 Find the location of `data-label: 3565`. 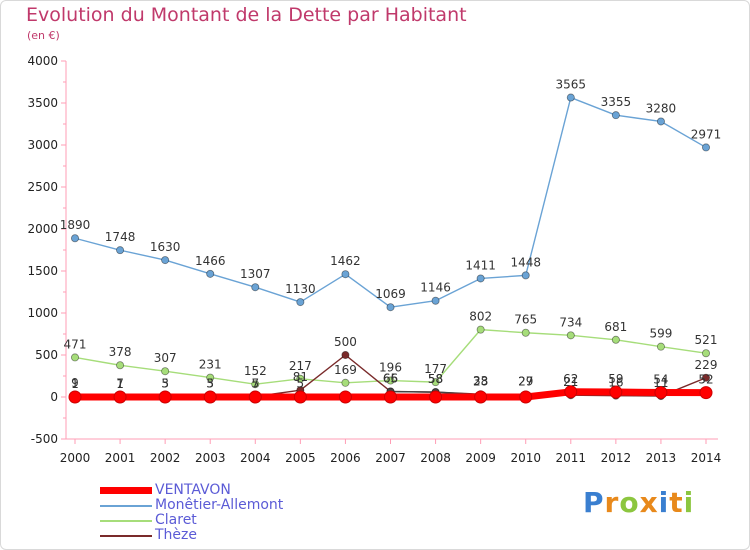

data-label: 3565 is located at coordinates (571, 85).